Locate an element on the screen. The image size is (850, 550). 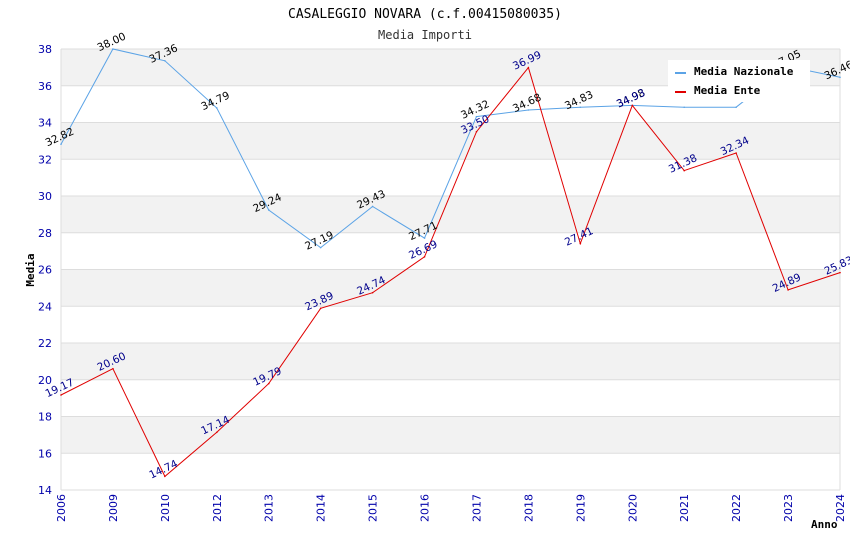
x-tick-label: 2017 is located at coordinates (476, 508).